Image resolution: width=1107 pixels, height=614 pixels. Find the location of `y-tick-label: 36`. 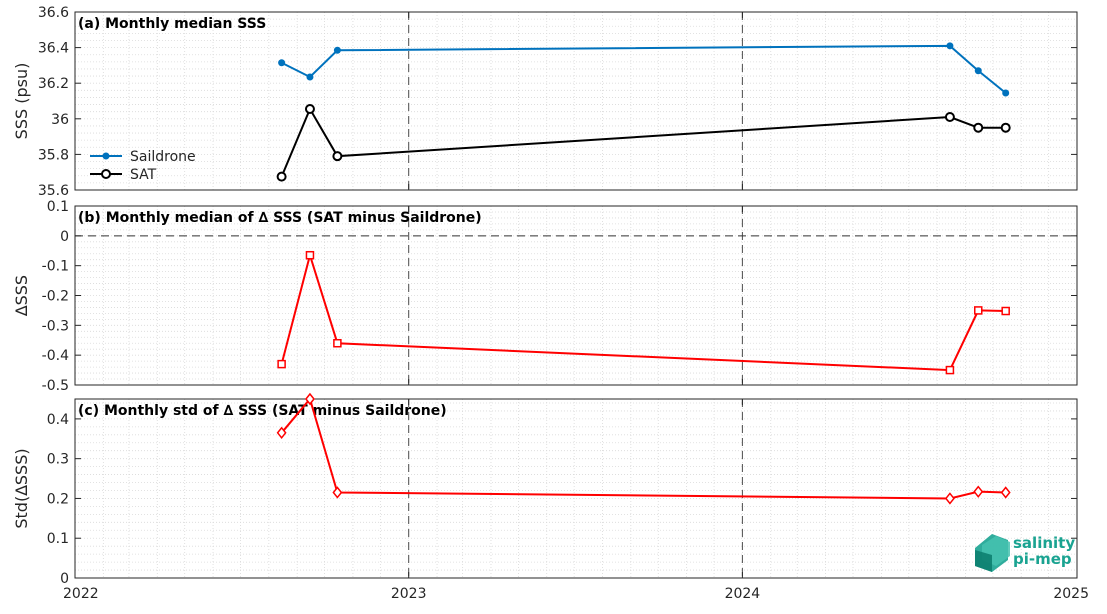

y-tick-label: 36 is located at coordinates (60, 120).